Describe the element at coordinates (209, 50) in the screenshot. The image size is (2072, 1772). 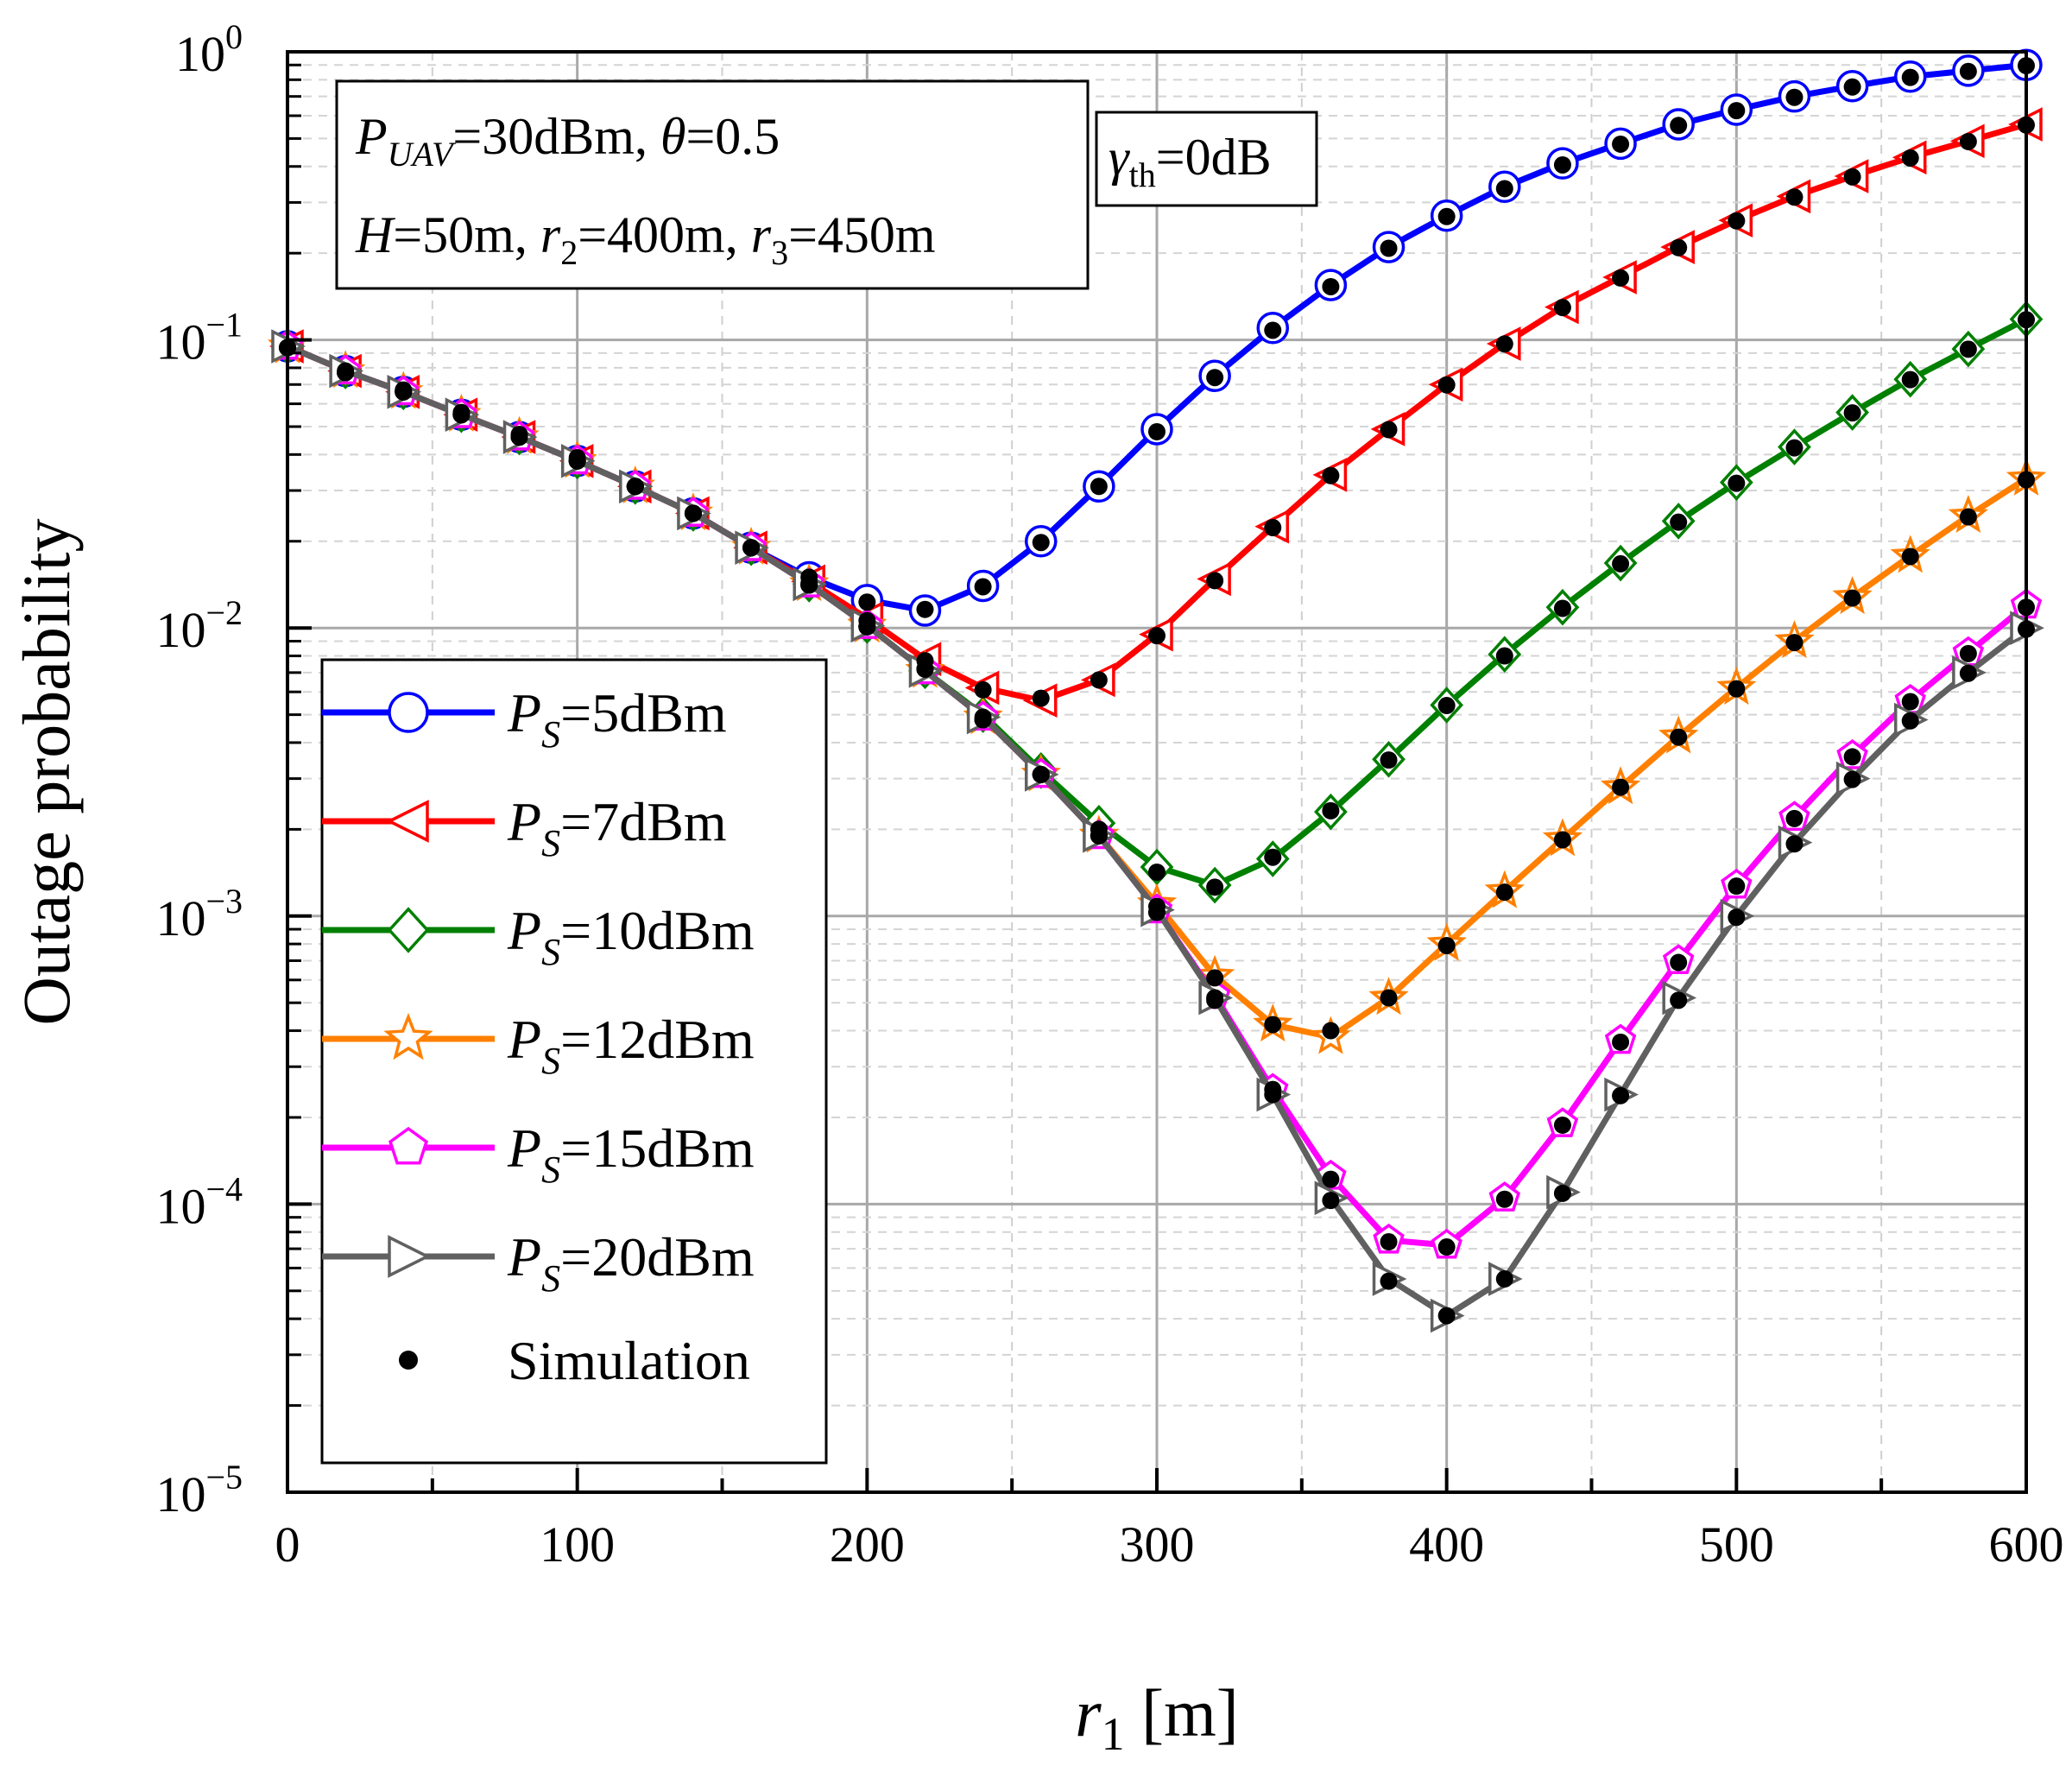
I see `y-tick-label: 10⁰` at that location.